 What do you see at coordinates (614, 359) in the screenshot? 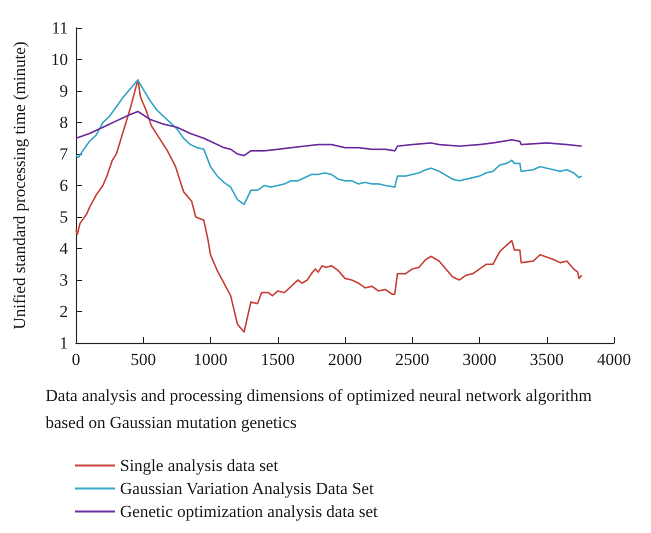
I see `x-tick-label: 4000` at bounding box center [614, 359].